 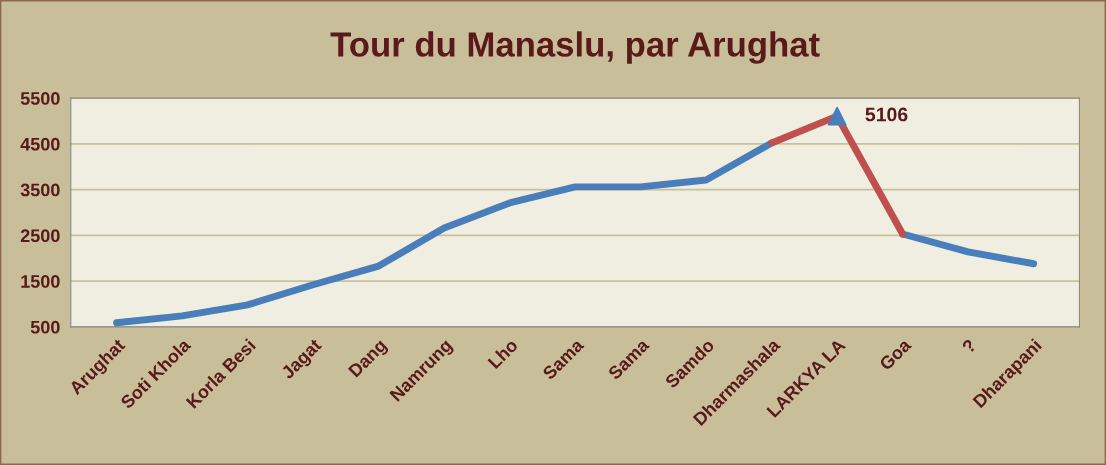 What do you see at coordinates (886, 114) in the screenshot?
I see `data-label: 5106` at bounding box center [886, 114].